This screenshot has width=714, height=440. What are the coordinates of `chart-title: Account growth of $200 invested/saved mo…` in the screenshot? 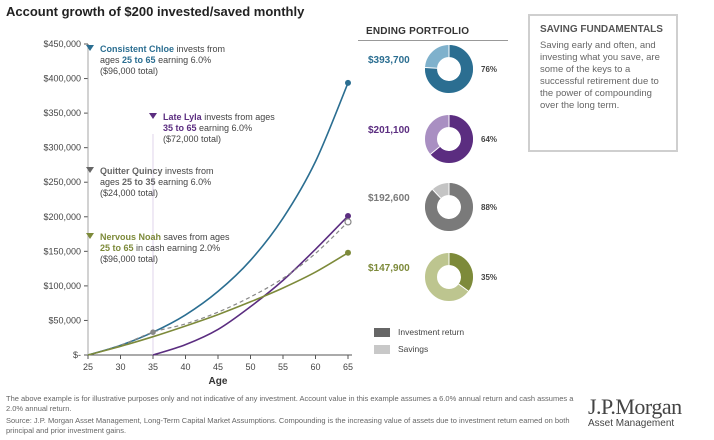 It's located at (155, 11).